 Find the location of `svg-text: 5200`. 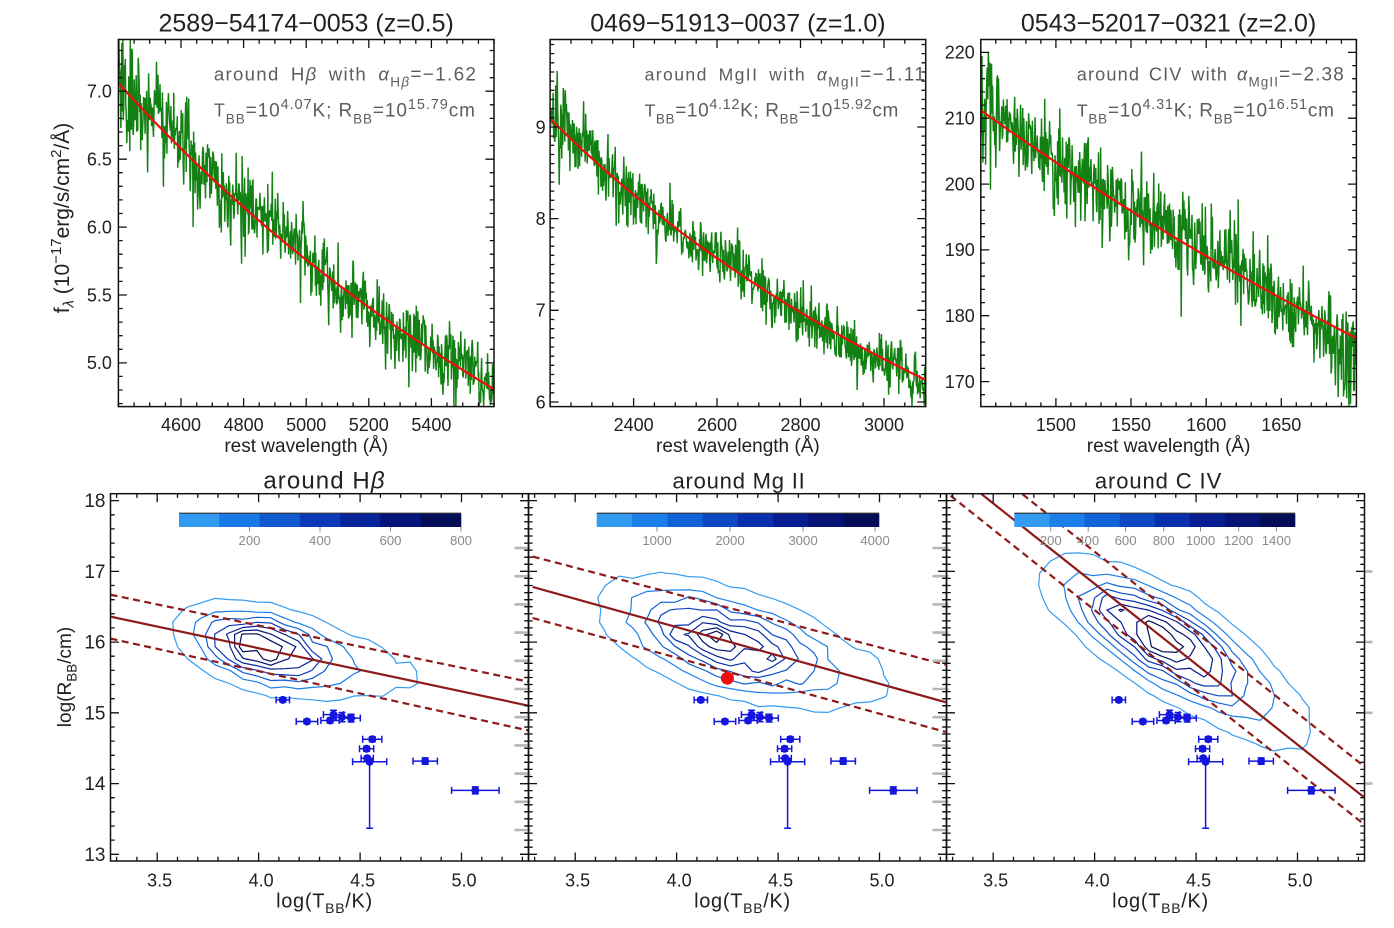

svg-text: 5200 is located at coordinates (369, 425).